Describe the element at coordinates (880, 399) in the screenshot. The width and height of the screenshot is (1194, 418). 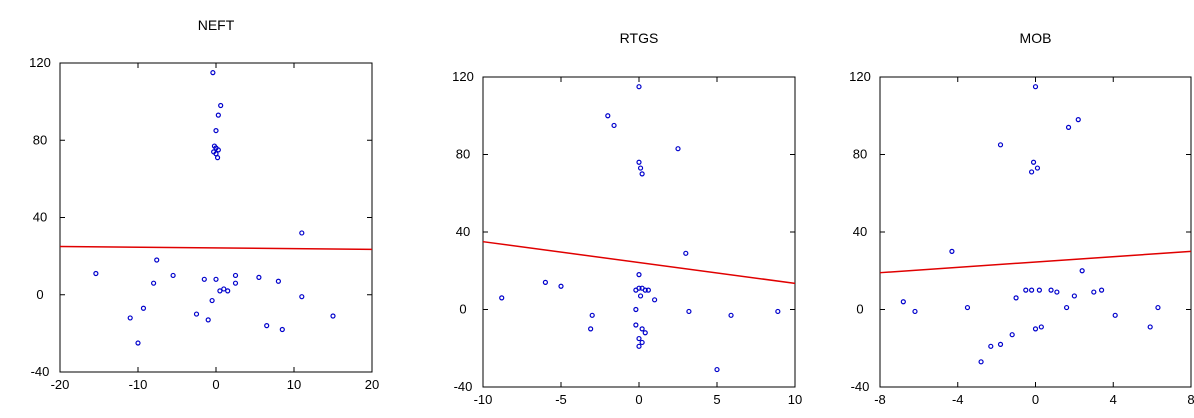
I see `x-tick-label: -8` at that location.